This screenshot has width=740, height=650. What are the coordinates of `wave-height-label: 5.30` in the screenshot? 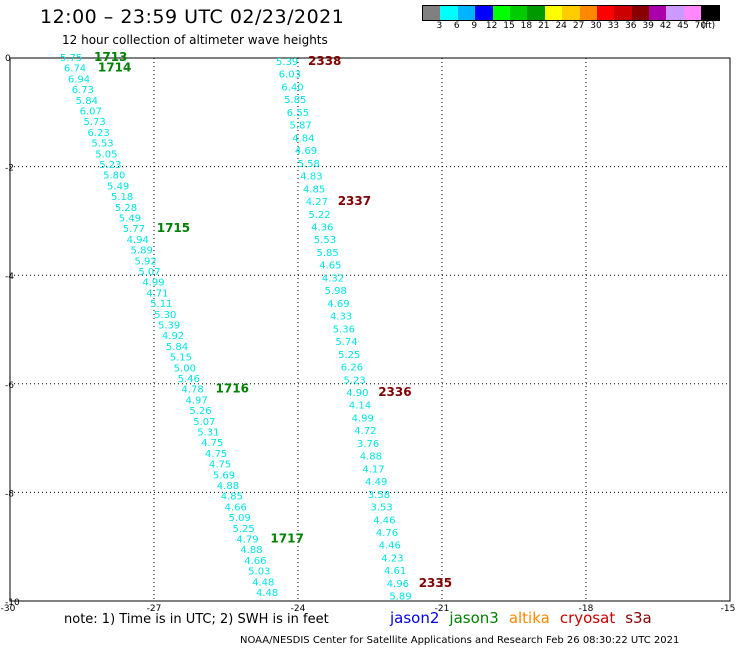 It's located at (165, 315).